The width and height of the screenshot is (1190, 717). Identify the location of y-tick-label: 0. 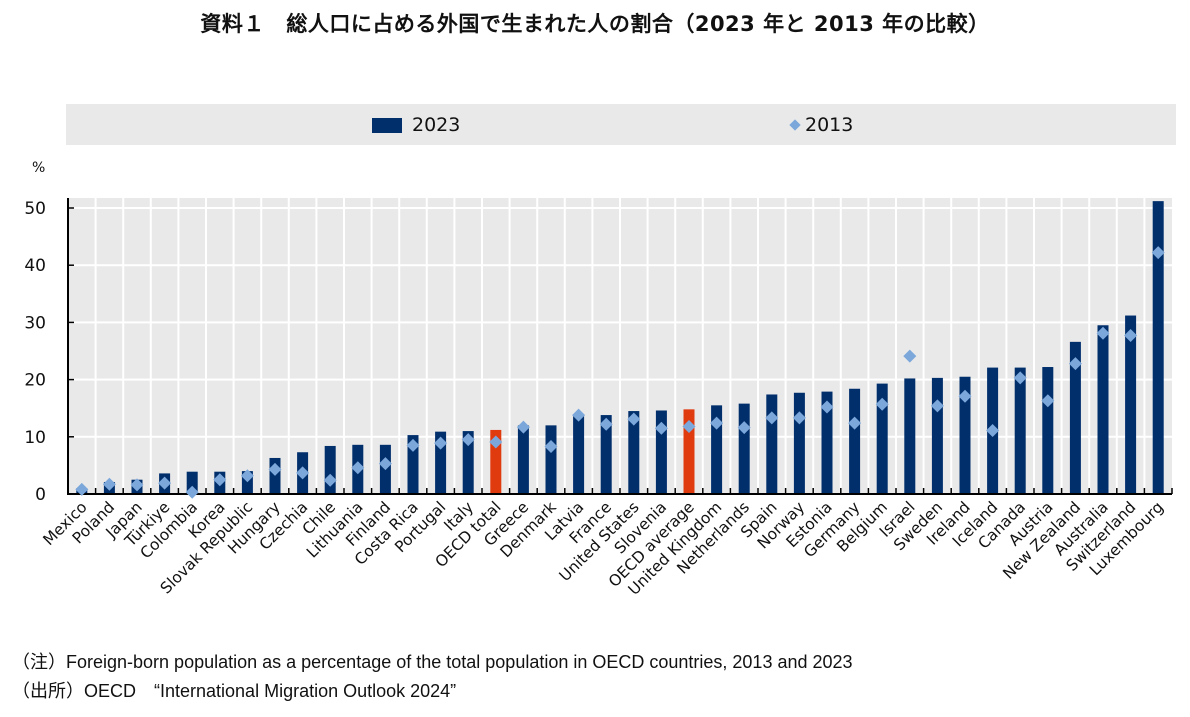
(40, 495).